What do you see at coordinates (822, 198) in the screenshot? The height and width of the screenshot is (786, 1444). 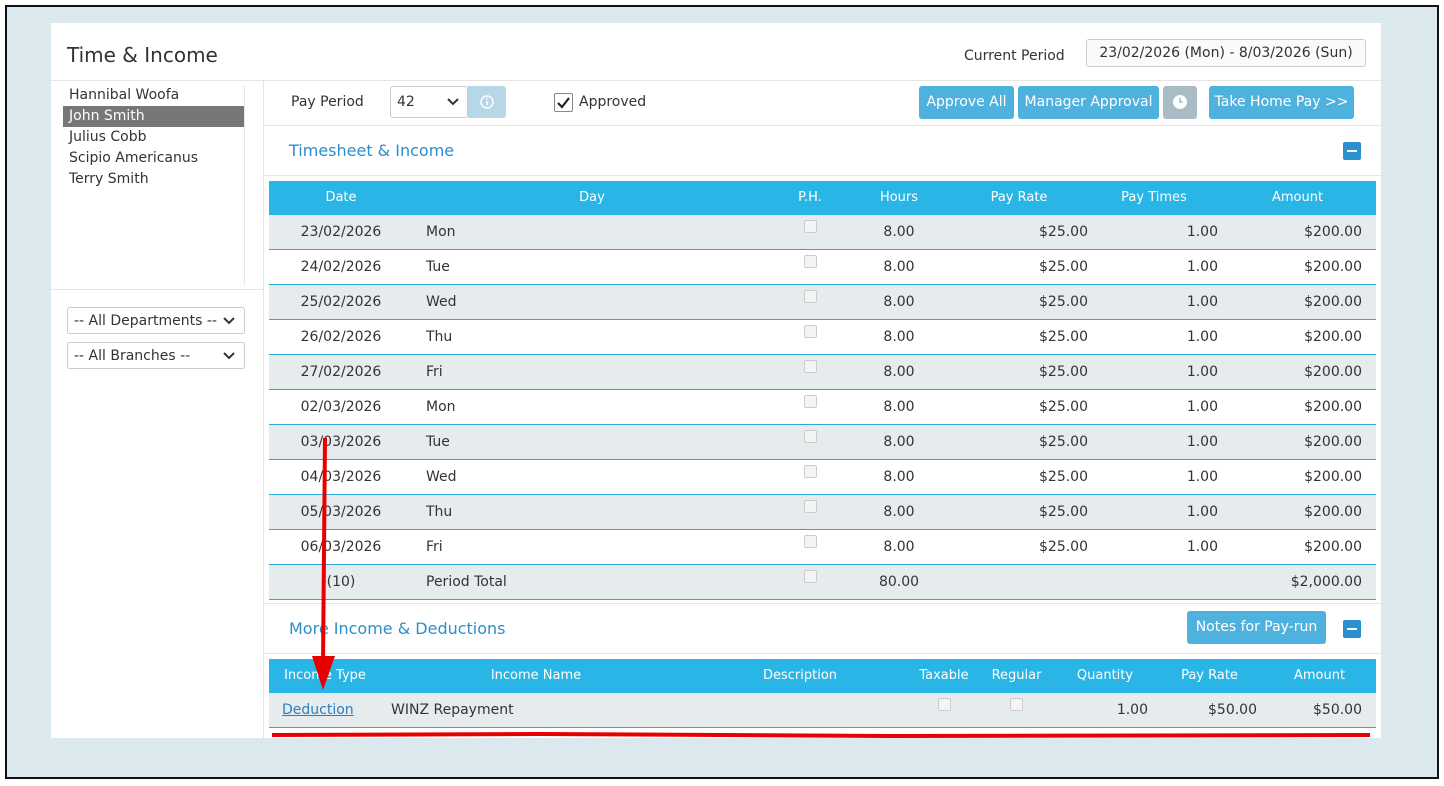 I see `header-row: Date Day P.H. Hours Pay Rate Pay Times Amount` at bounding box center [822, 198].